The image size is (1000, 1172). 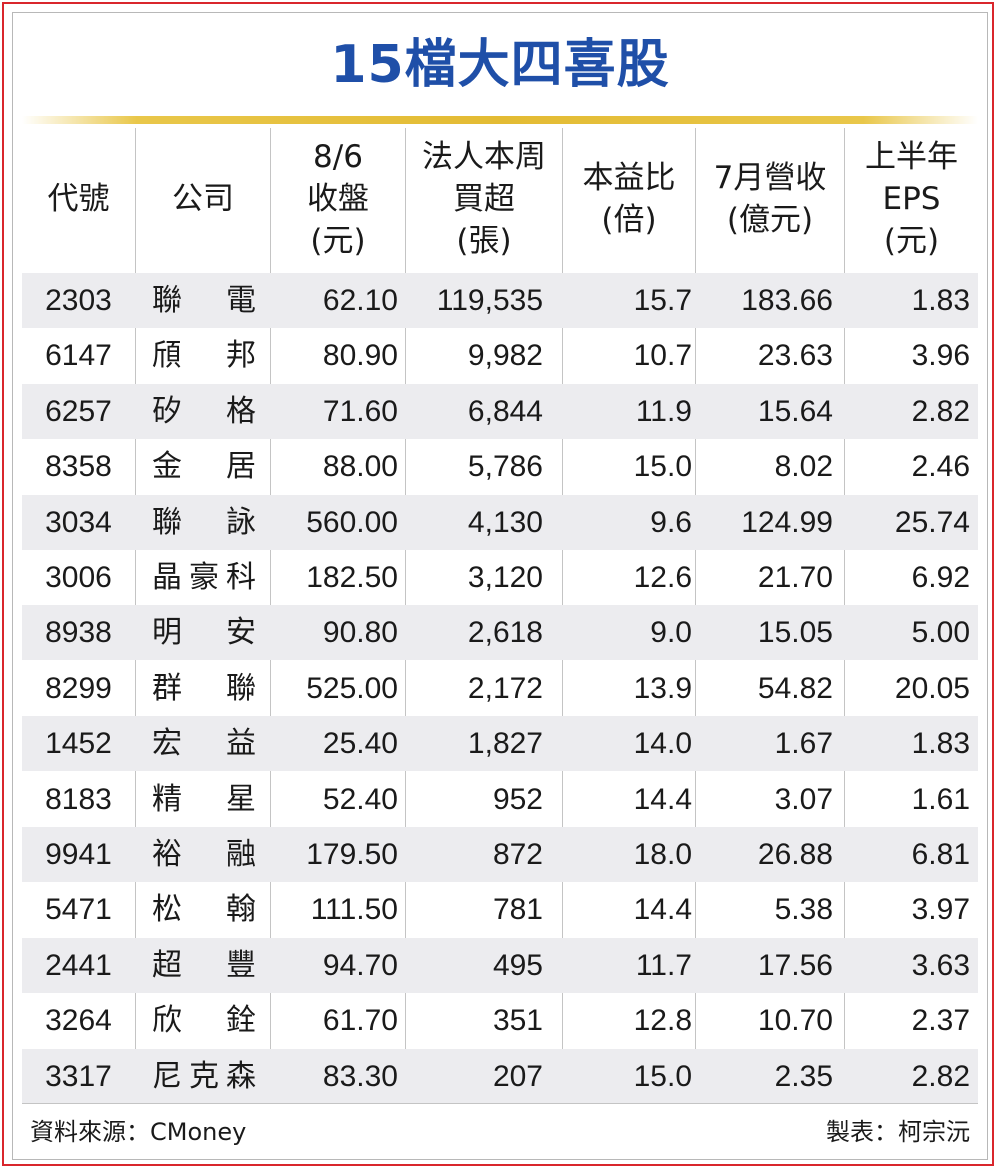 What do you see at coordinates (167, 854) in the screenshot?
I see `company-name-char: 裕` at bounding box center [167, 854].